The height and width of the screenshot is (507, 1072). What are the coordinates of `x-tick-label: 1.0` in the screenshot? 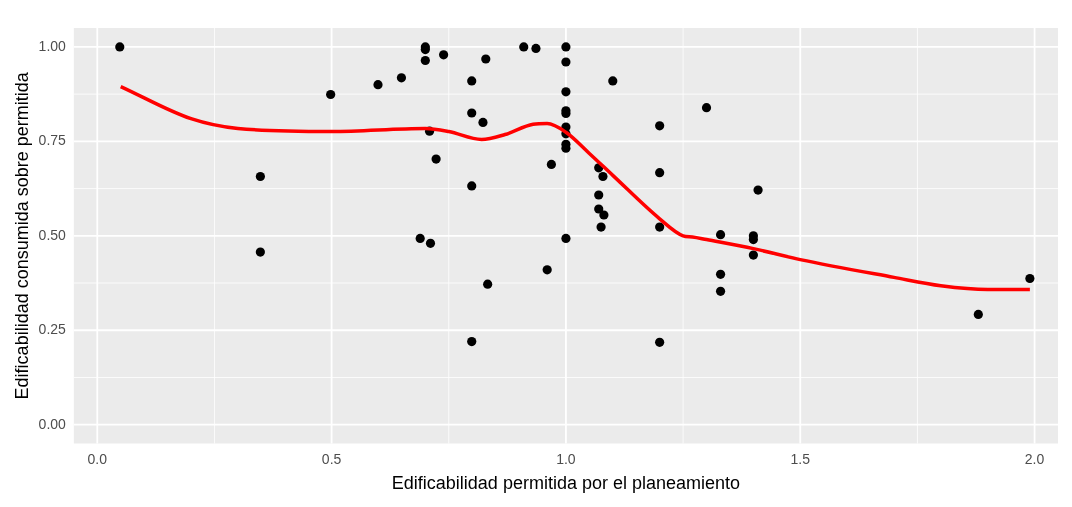 It's located at (566, 458).